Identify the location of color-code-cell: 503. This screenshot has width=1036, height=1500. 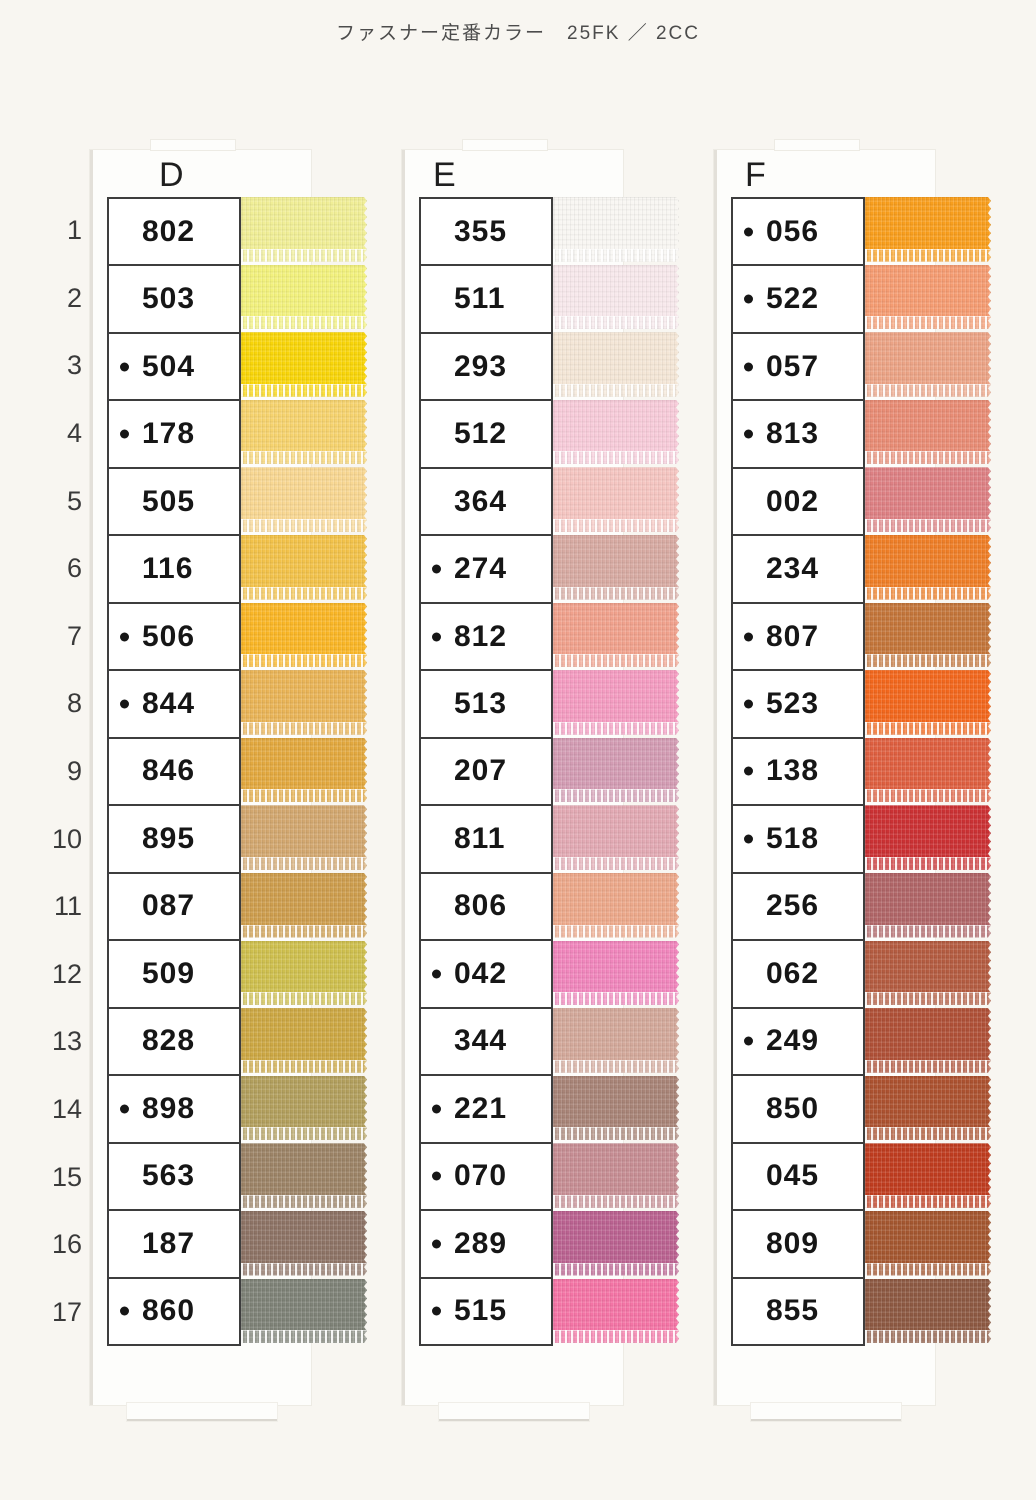
(174, 300).